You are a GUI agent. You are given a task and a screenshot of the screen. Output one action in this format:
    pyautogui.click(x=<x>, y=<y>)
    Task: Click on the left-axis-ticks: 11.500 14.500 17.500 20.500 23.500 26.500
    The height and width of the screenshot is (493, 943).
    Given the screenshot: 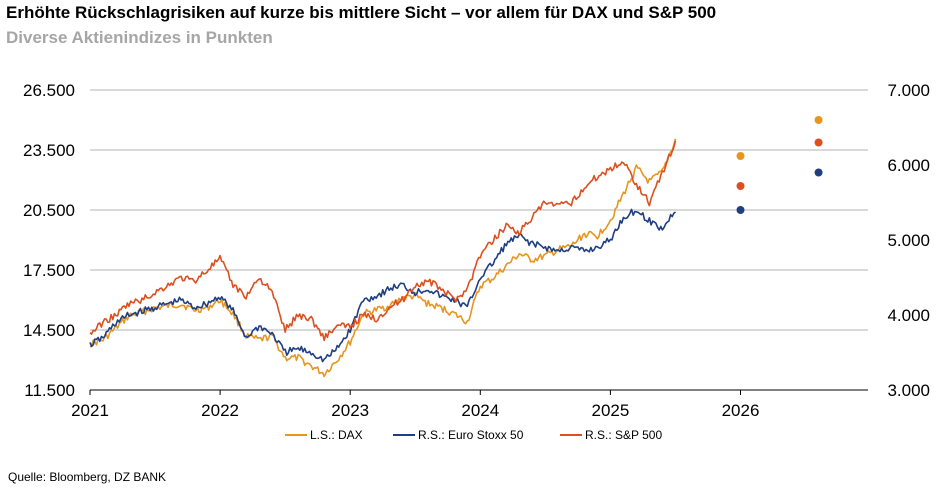 What is the action you would take?
    pyautogui.click(x=49, y=240)
    